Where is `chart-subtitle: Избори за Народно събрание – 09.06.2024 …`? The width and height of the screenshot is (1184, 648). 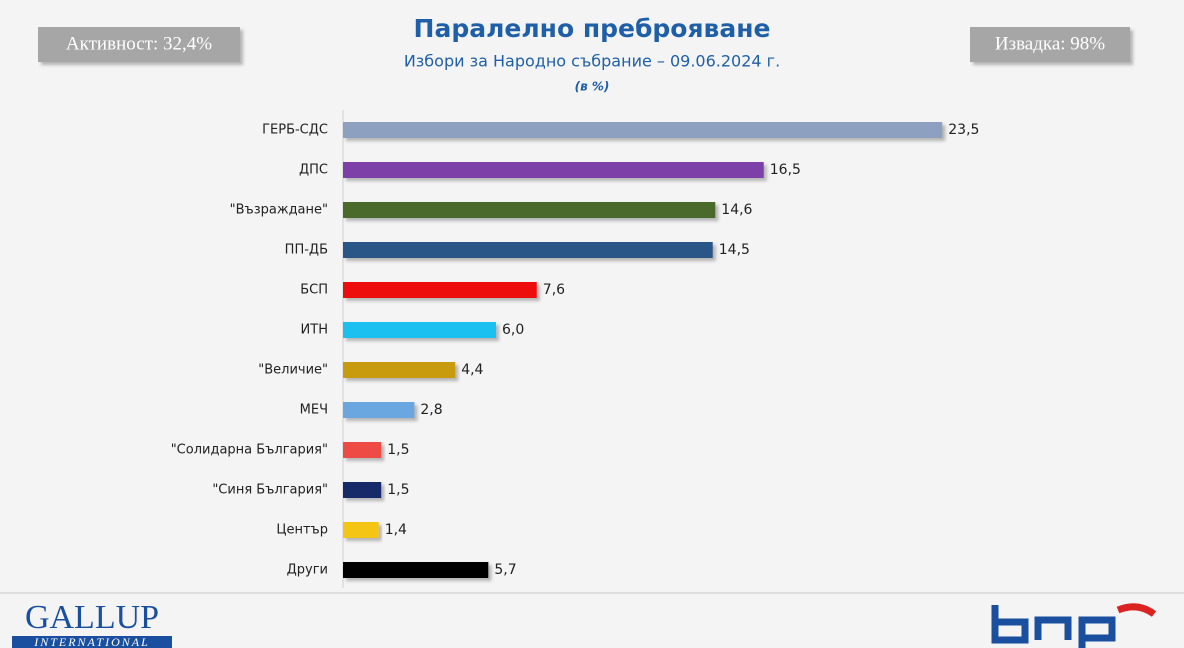
chart-subtitle: Избори за Народно събрание – 09.06.2024 … is located at coordinates (592, 61).